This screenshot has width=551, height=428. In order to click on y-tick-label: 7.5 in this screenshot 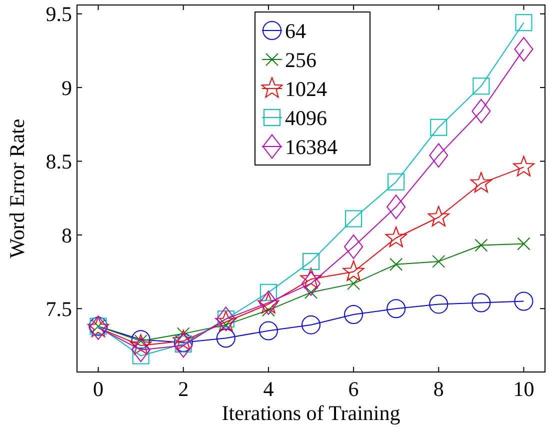, I will do `click(59, 308)`.